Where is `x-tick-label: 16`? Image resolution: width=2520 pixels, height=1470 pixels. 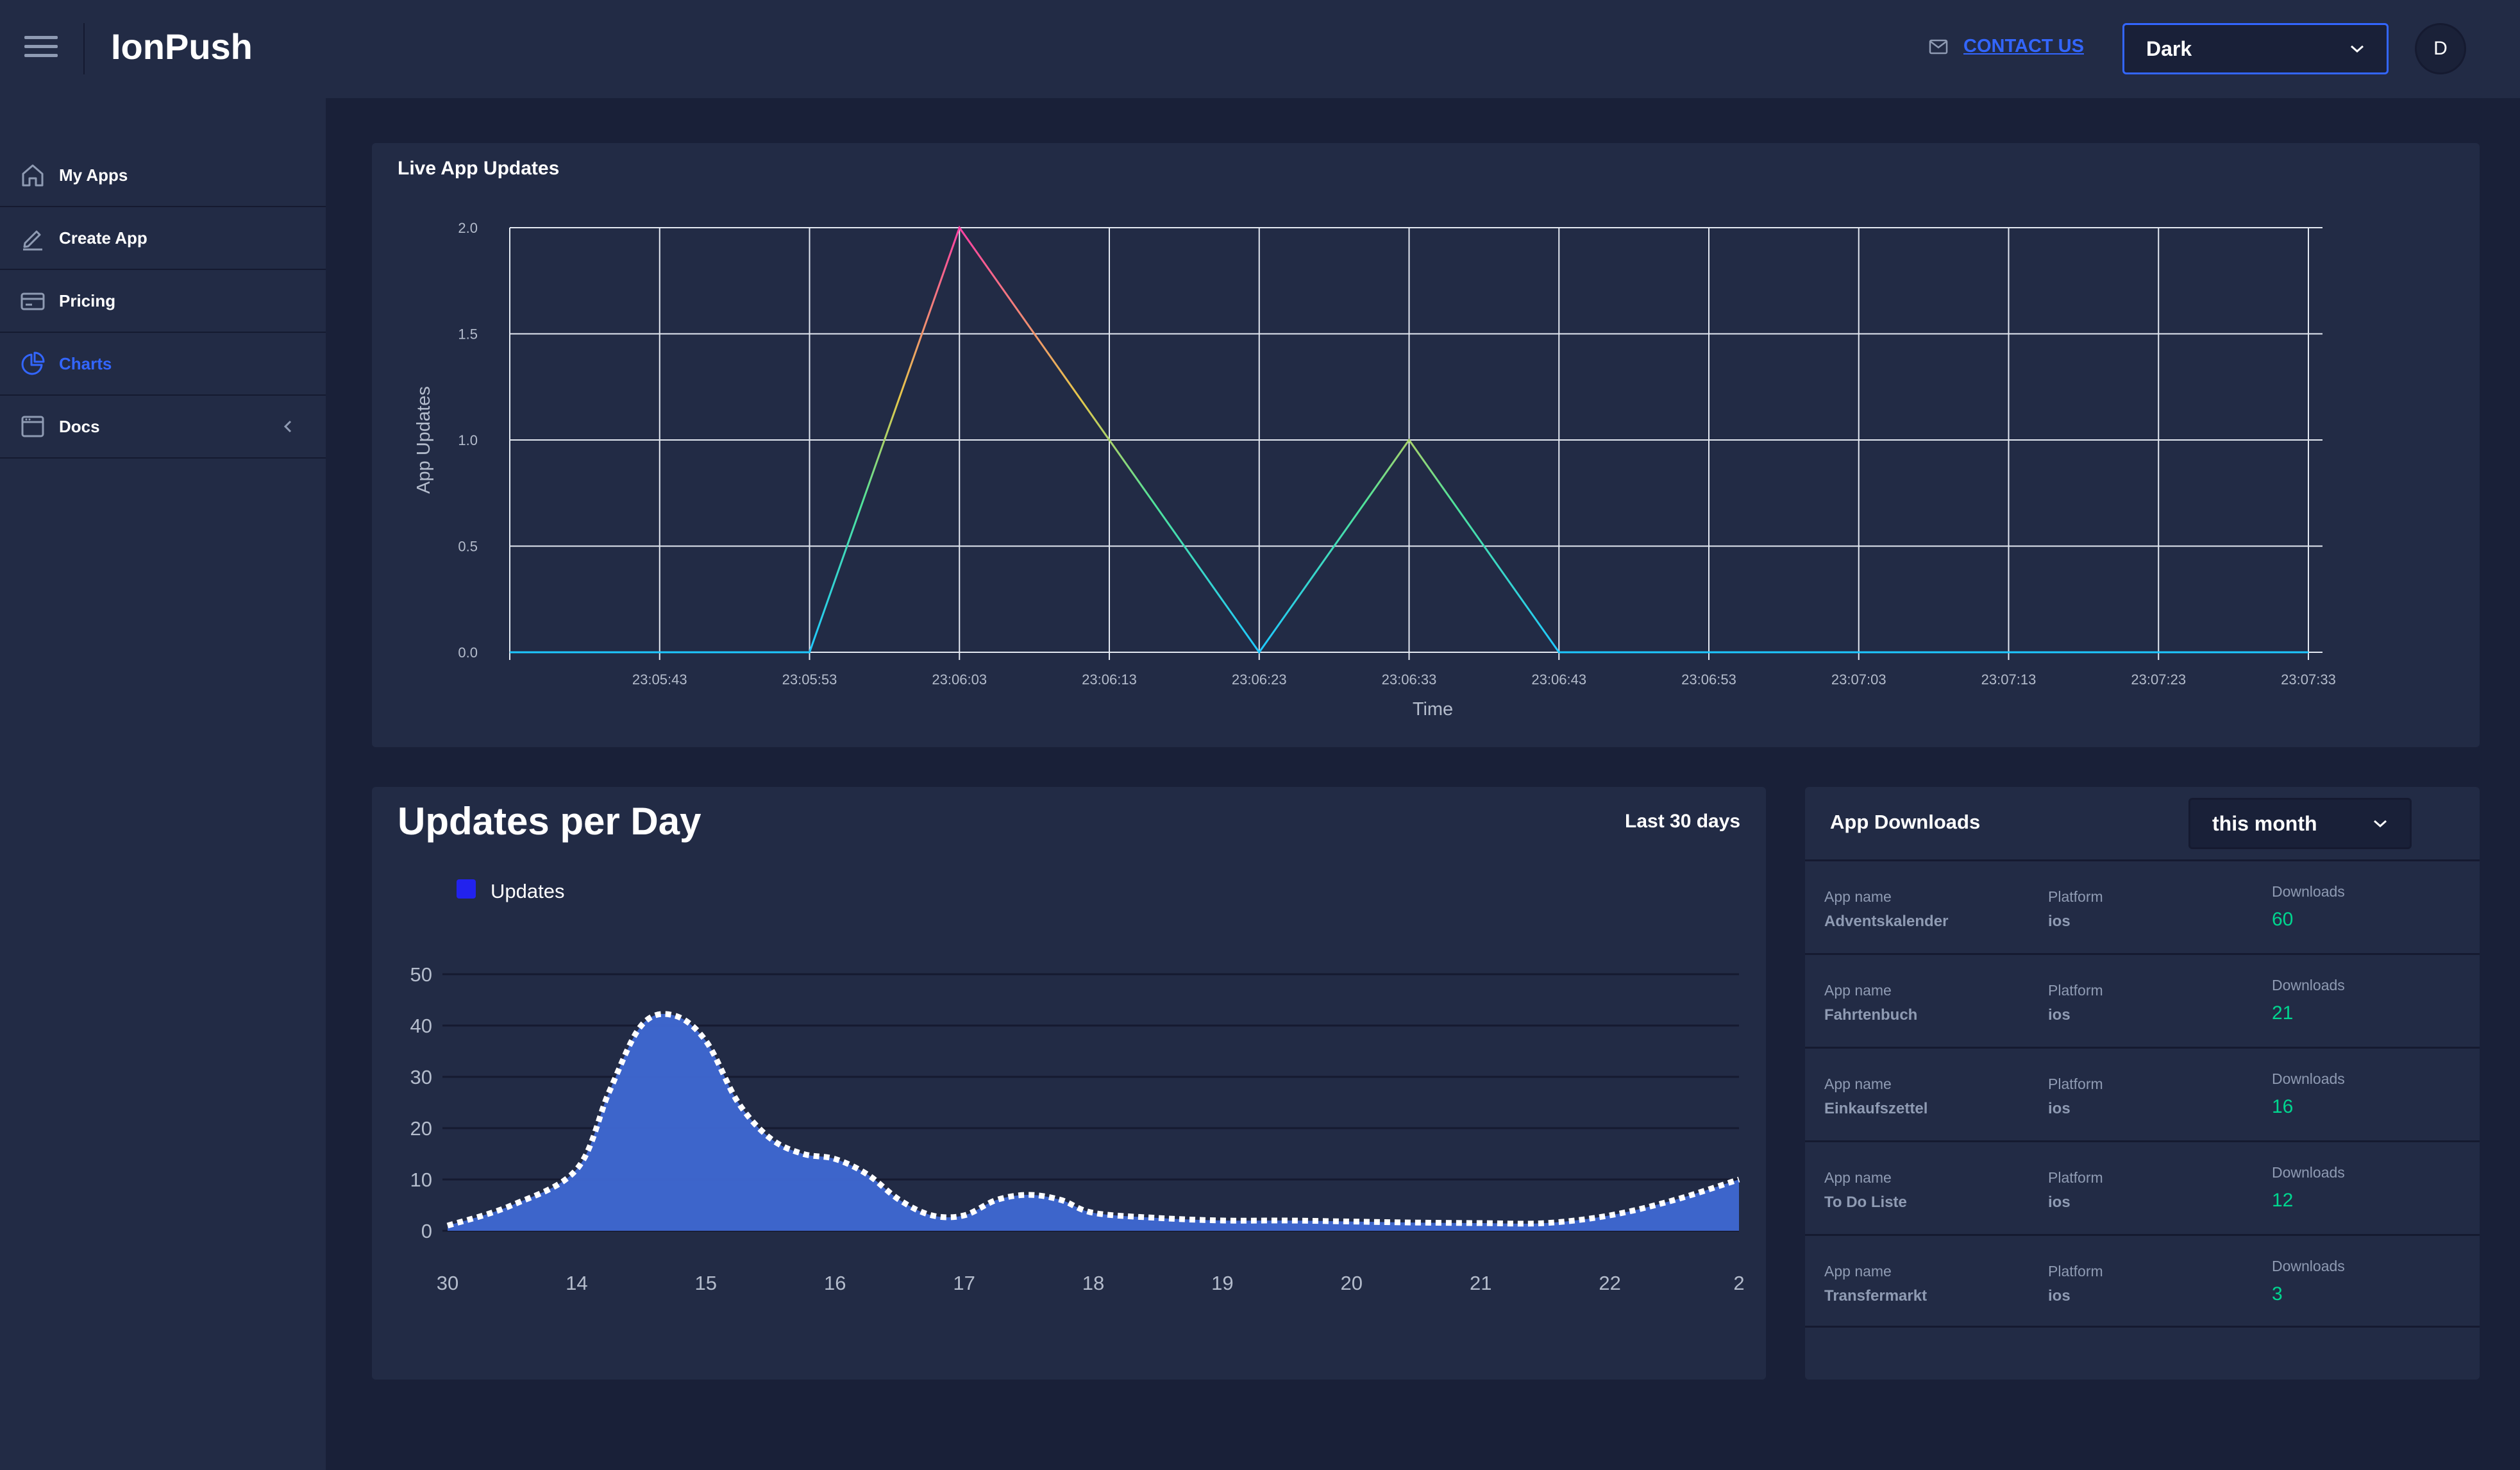 x-tick-label: 16 is located at coordinates (835, 1283).